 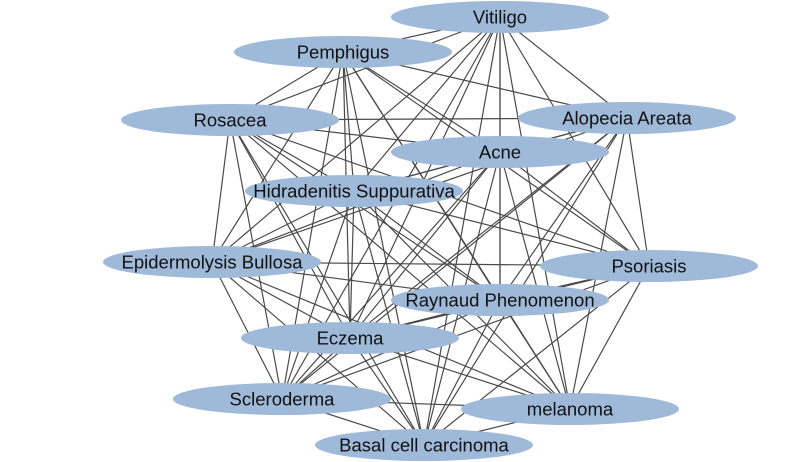 I want to click on edge-hidradenitis-eczema, so click(x=352, y=264).